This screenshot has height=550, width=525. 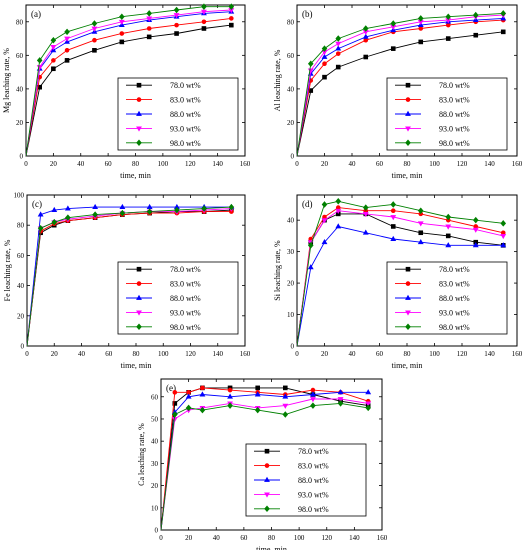 I want to click on legend-label: 83.0 wt%, so click(x=454, y=100).